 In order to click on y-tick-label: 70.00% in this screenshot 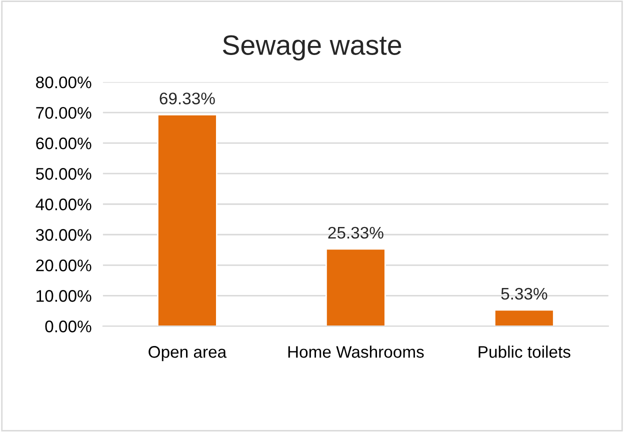, I will do `click(64, 112)`.